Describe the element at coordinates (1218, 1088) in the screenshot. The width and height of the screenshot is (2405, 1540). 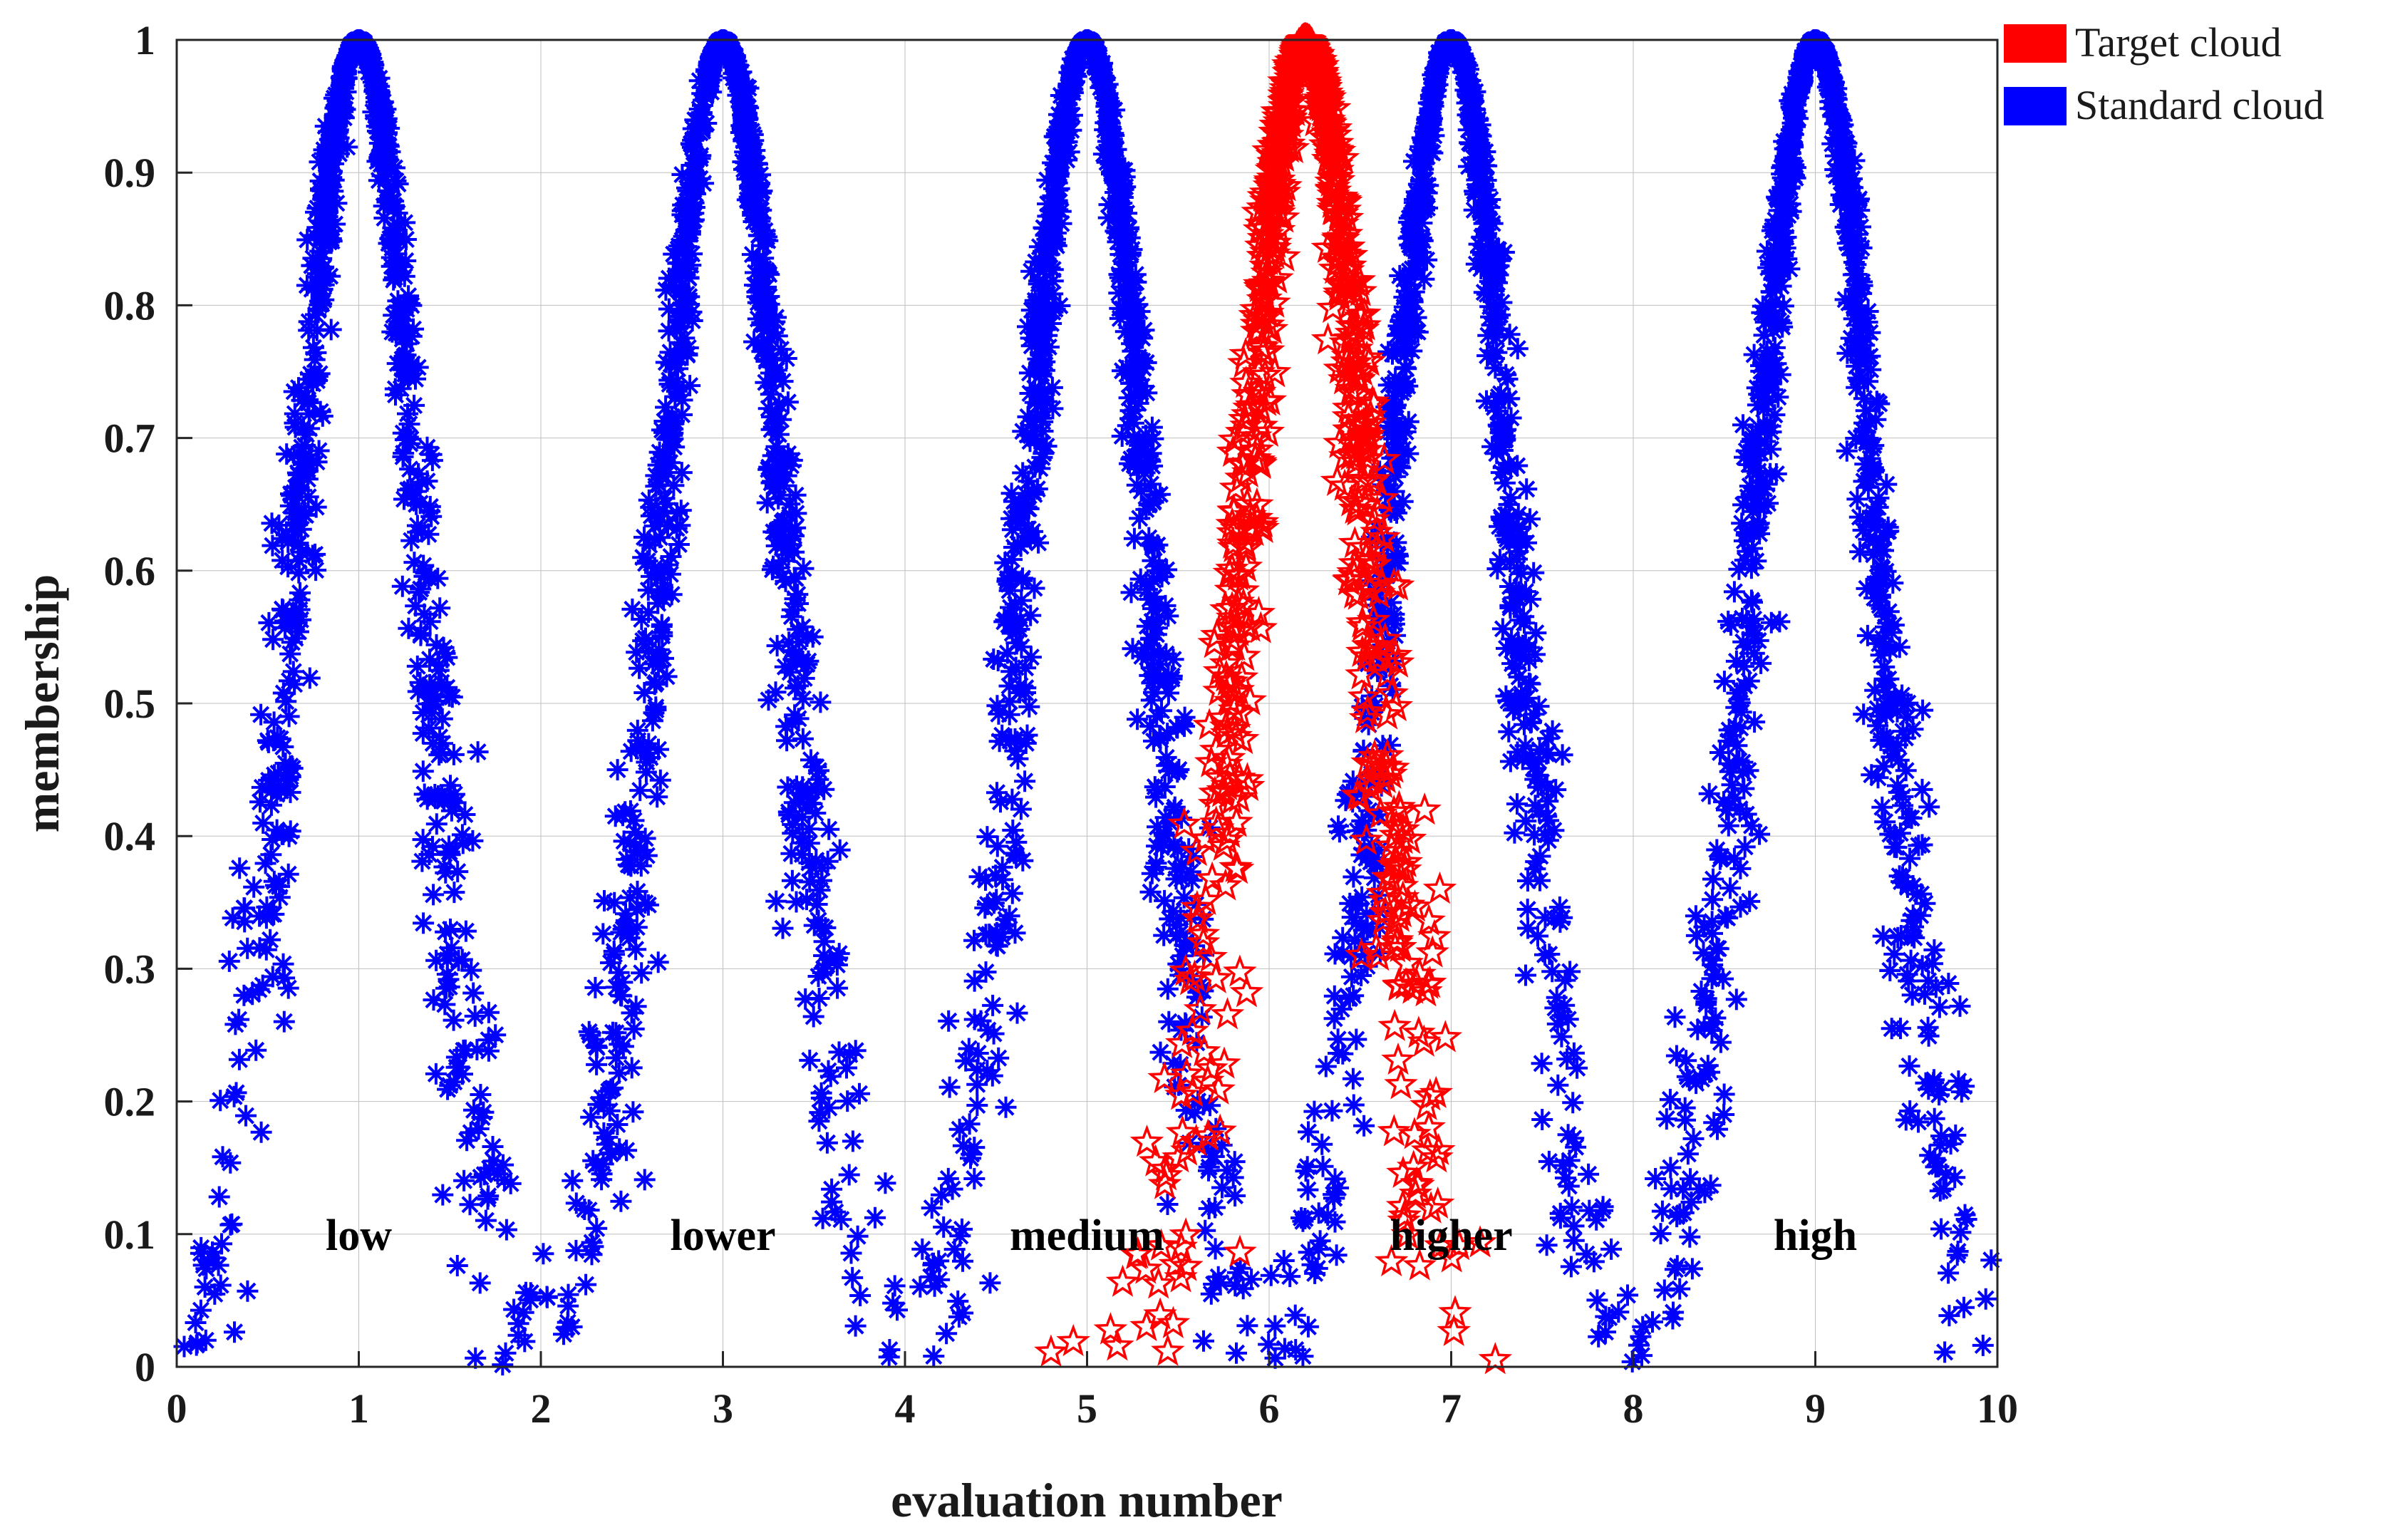
I see `target-cloud-point` at that location.